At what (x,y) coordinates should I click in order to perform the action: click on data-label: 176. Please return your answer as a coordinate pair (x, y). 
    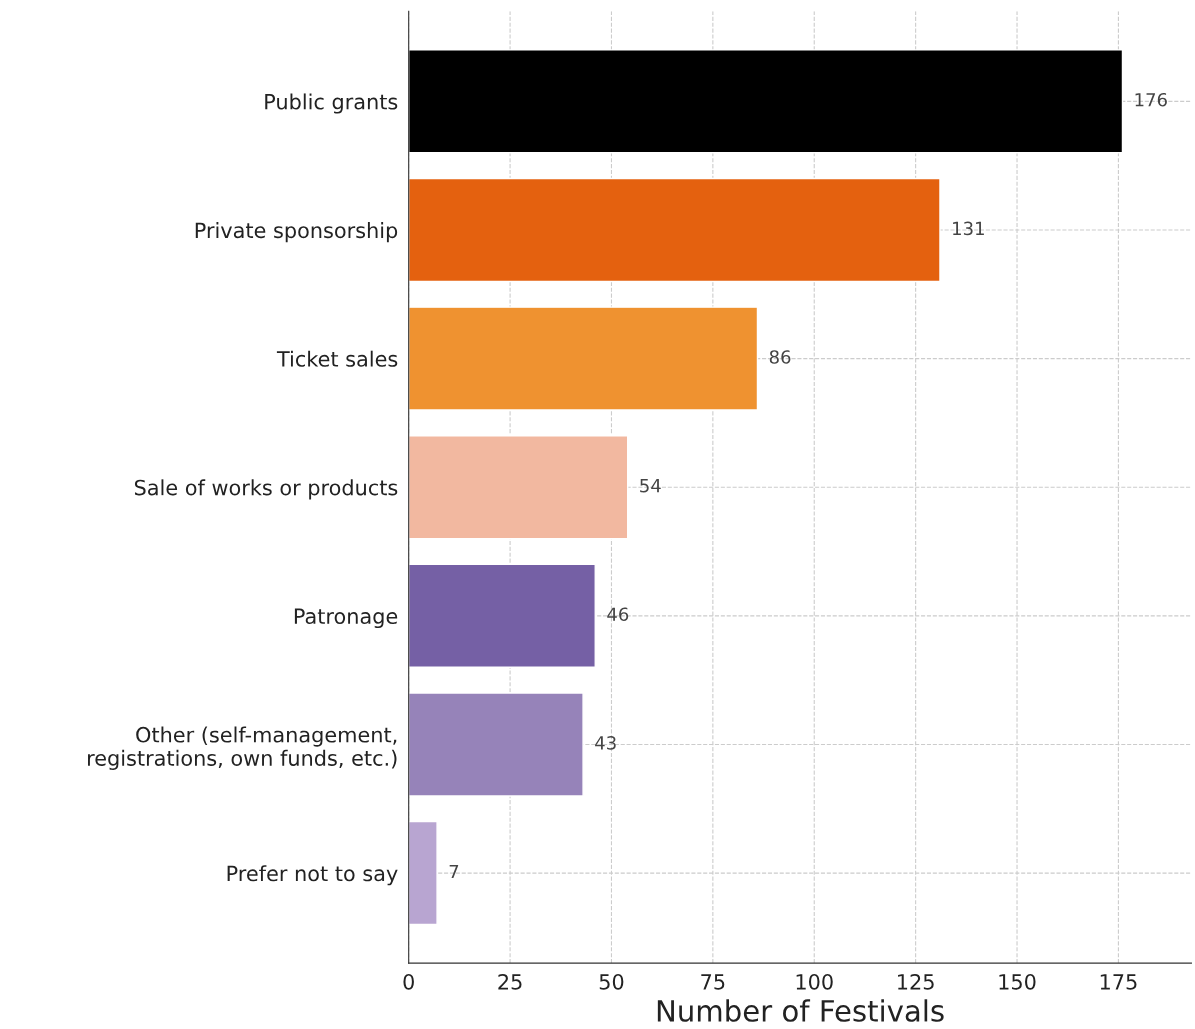
    Looking at the image, I should click on (1151, 99).